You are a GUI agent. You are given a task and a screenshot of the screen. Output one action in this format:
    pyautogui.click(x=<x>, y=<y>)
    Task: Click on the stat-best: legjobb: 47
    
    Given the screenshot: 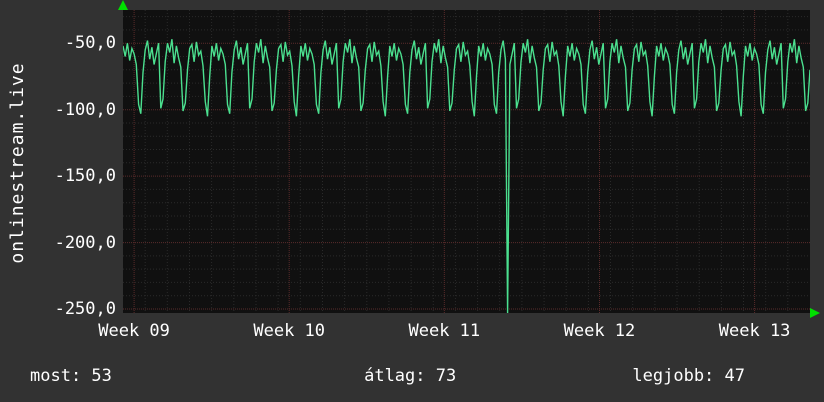 What is the action you would take?
    pyautogui.click(x=688, y=376)
    